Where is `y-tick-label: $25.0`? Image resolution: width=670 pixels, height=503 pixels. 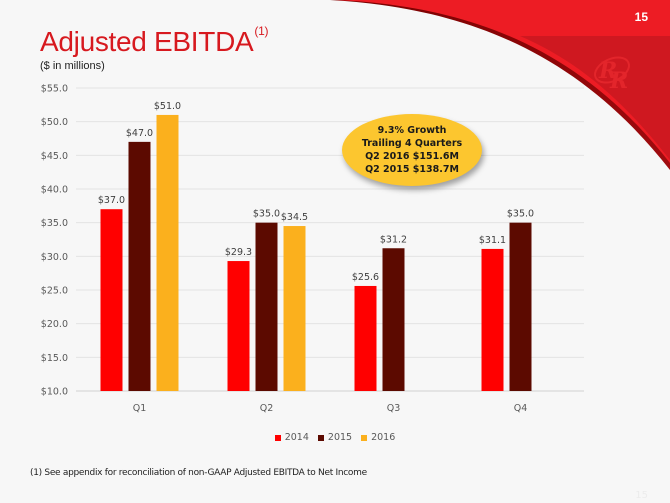 y-tick-label: $25.0 is located at coordinates (54, 291).